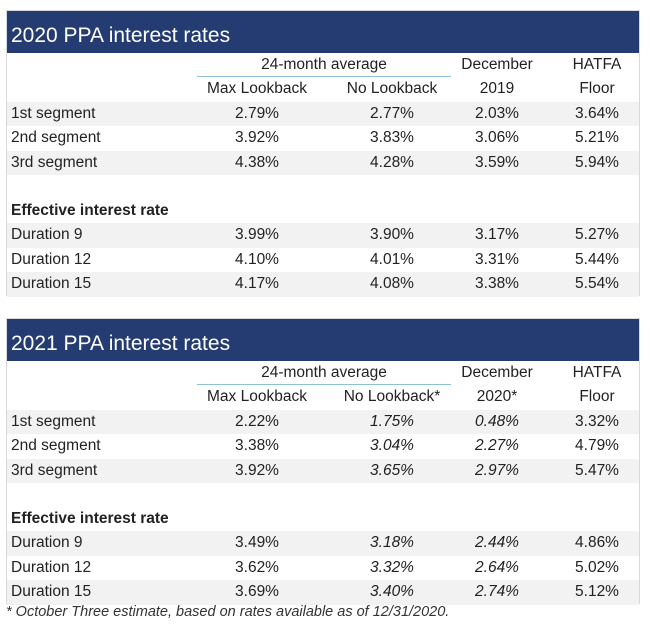  Describe the element at coordinates (597, 235) in the screenshot. I see `value-cell: 5.27%` at that location.